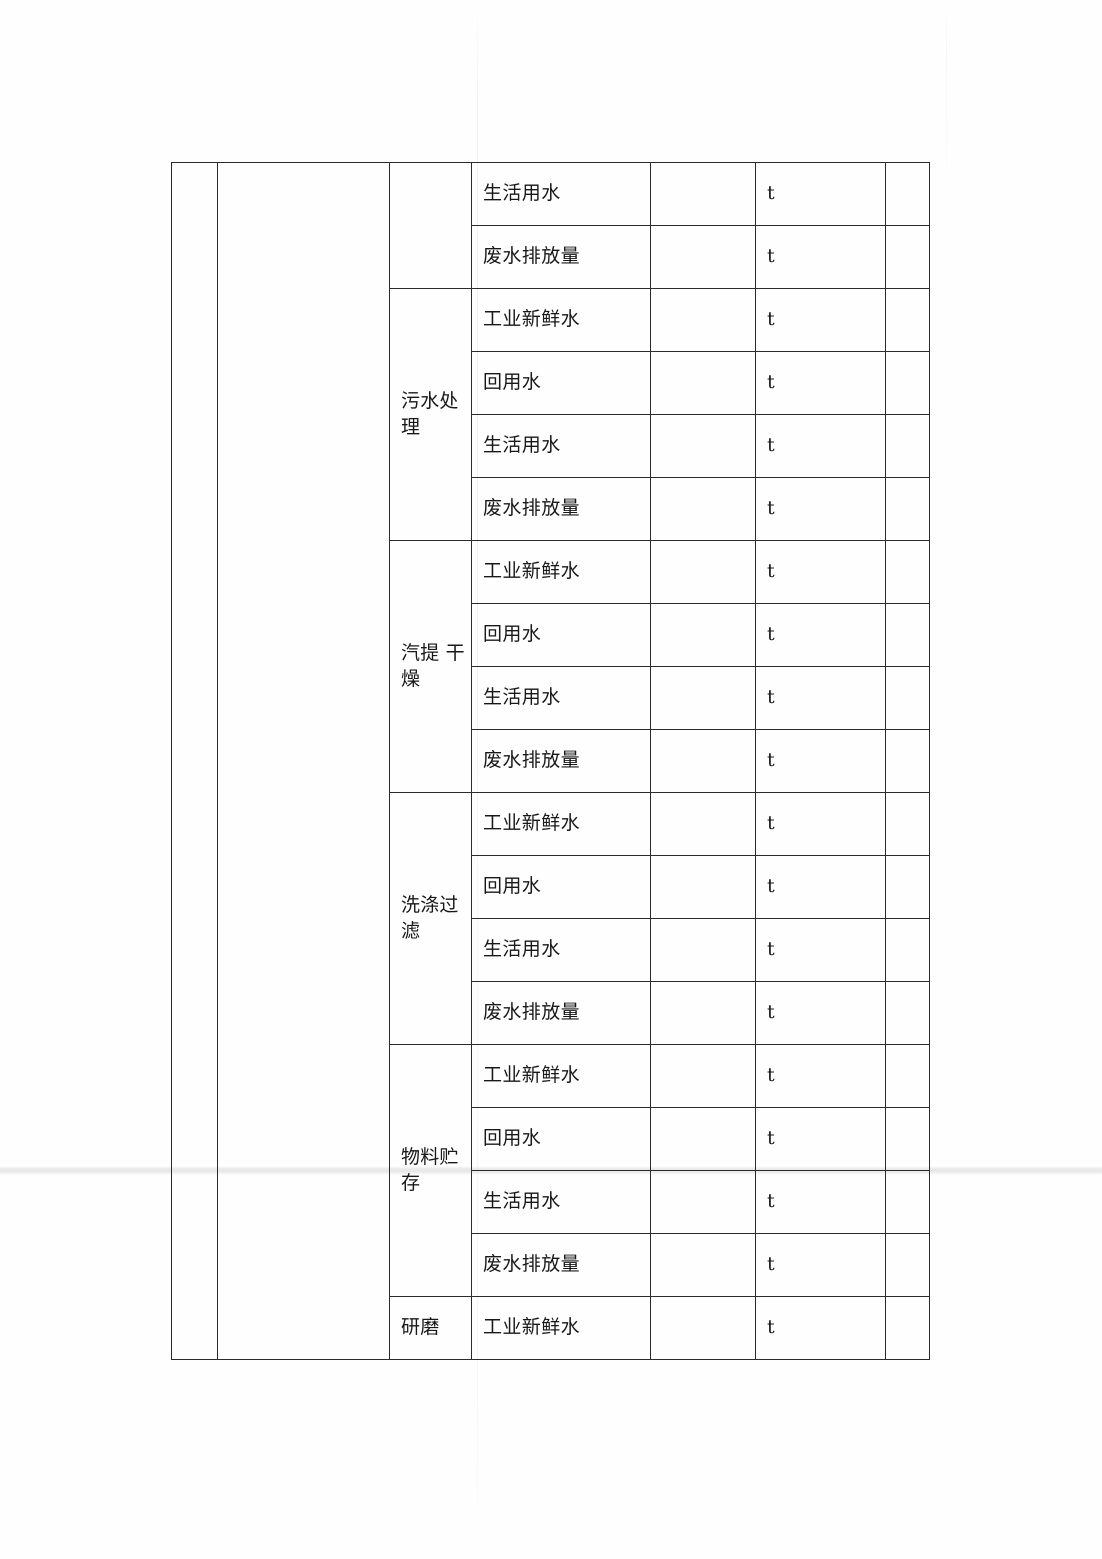 This screenshot has width=1102, height=1559. Describe the element at coordinates (430, 1170) in the screenshot. I see `process-stage-cell: 物料贮存` at that location.